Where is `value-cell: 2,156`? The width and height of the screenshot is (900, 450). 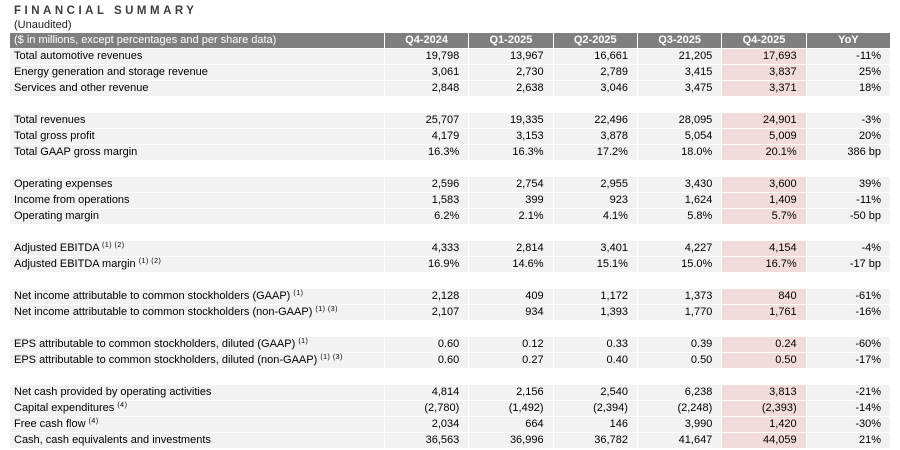
value-cell: 2,156 is located at coordinates (511, 393).